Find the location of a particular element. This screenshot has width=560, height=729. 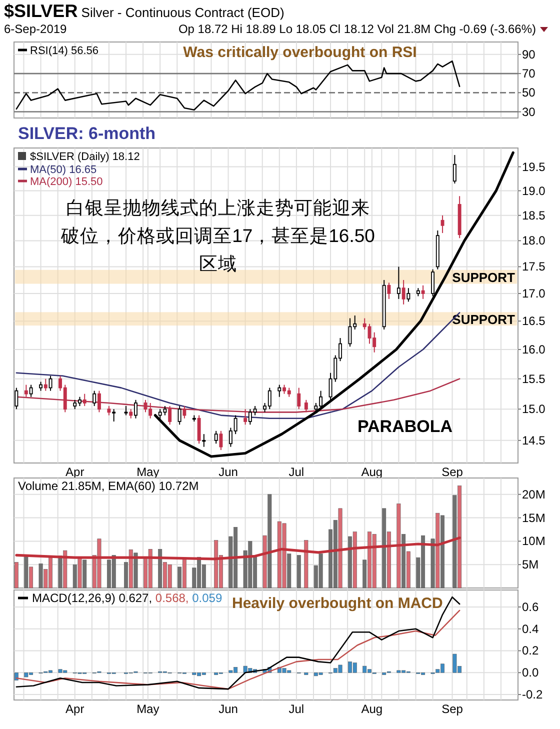

text: Op 18.72 Hi 18.89 Lo 18.05 Cl 18.12 Vol 21.8M Chg -0.69 (-3.66%) is located at coordinates (357, 29).